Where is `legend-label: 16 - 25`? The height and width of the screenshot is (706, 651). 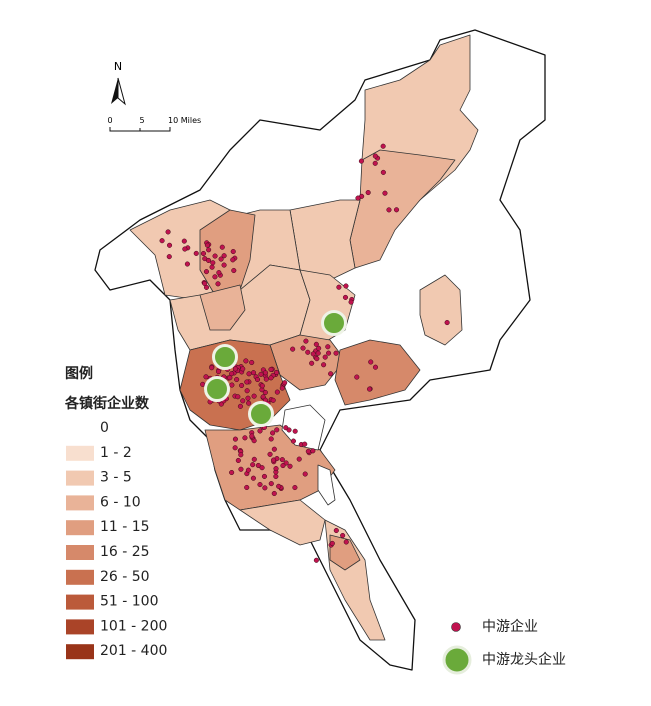
legend-label: 16 - 25 is located at coordinates (125, 552).